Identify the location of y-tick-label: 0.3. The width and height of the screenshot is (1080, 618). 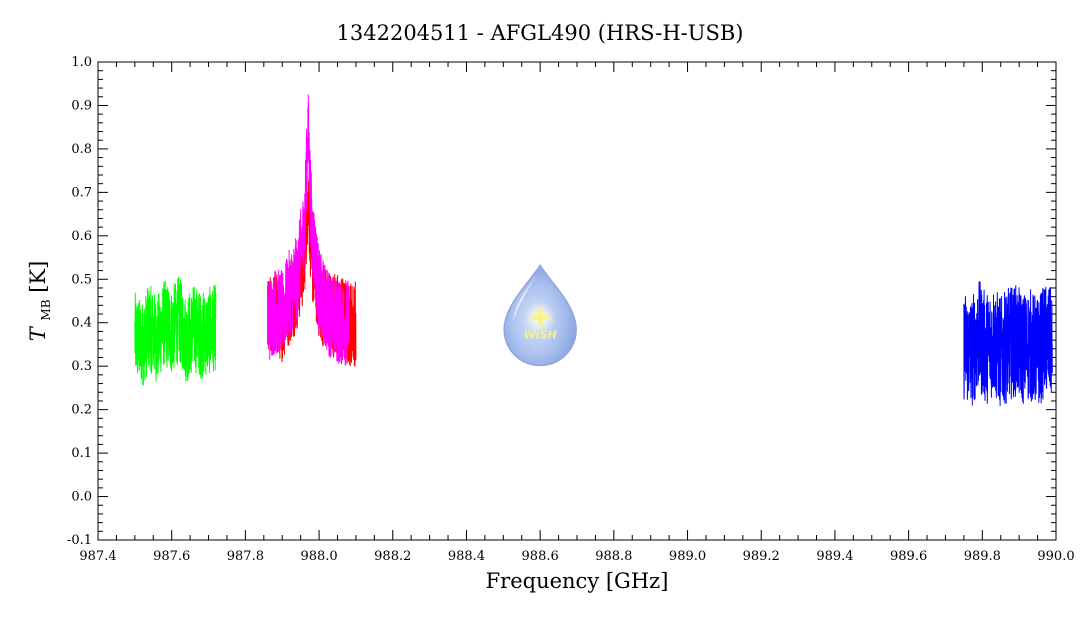
(81, 366).